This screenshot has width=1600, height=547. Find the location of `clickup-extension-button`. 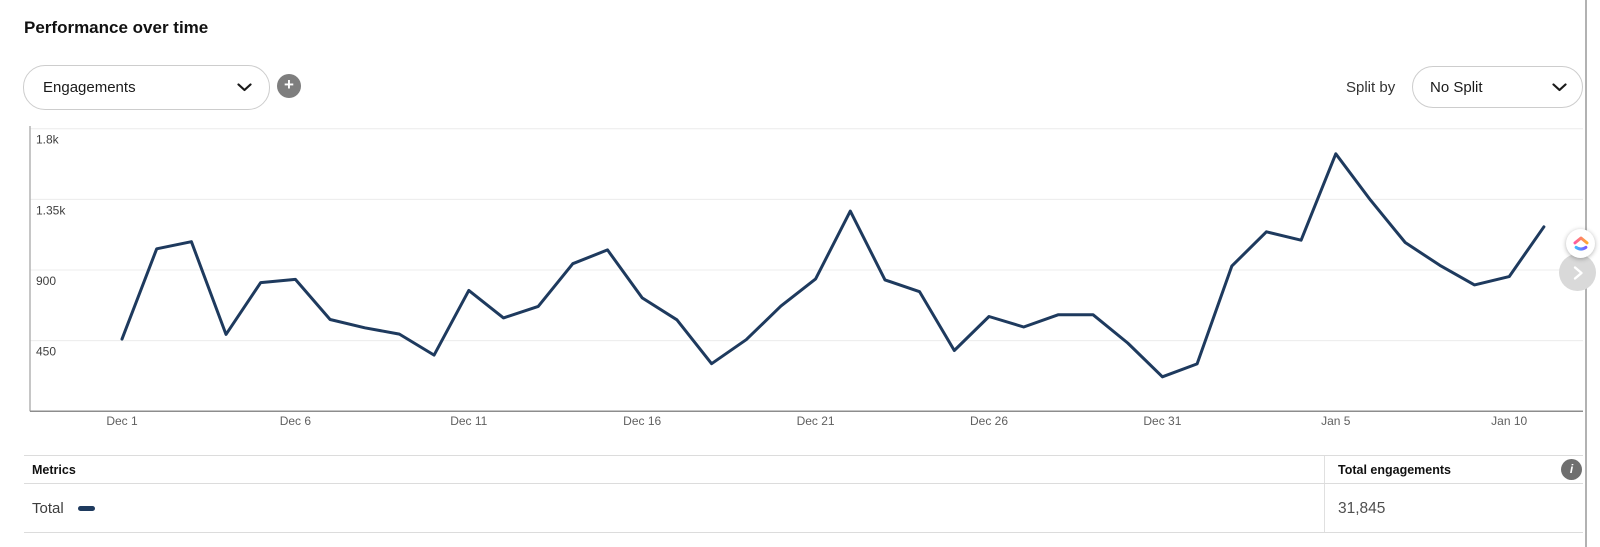

clickup-extension-button is located at coordinates (1580, 243).